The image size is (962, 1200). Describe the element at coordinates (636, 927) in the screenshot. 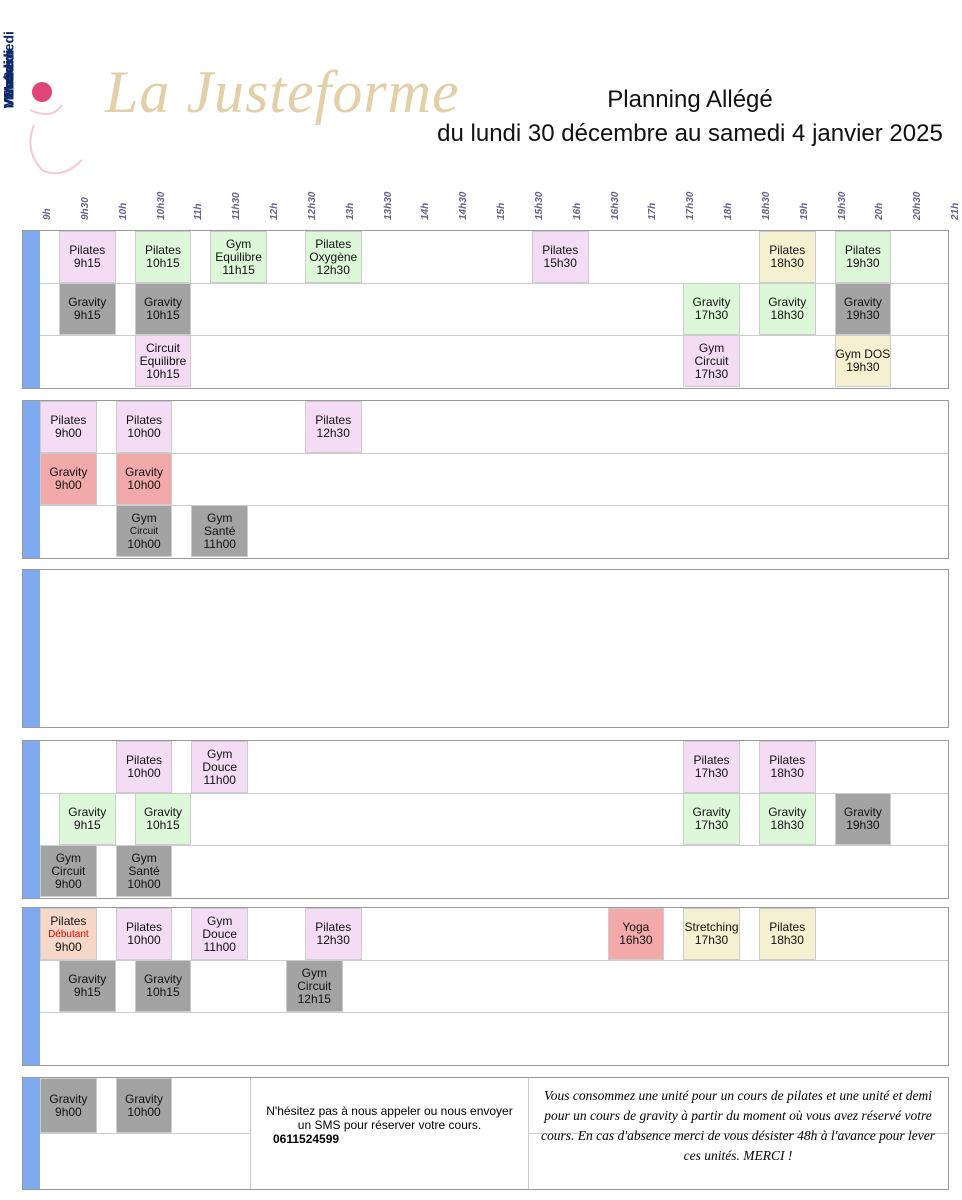

I see `class-text: Yoga` at that location.